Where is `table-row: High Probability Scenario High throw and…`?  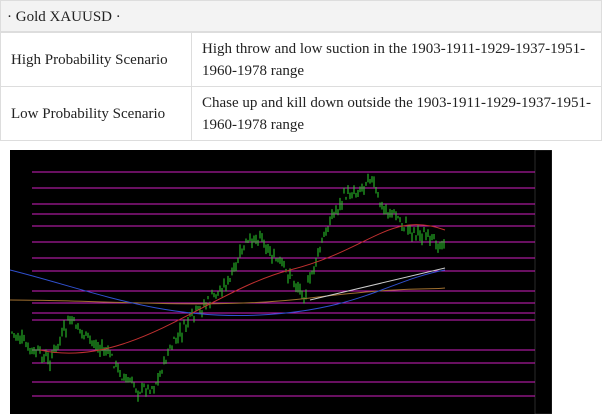
table-row: High Probability Scenario High throw and… is located at coordinates (301, 59).